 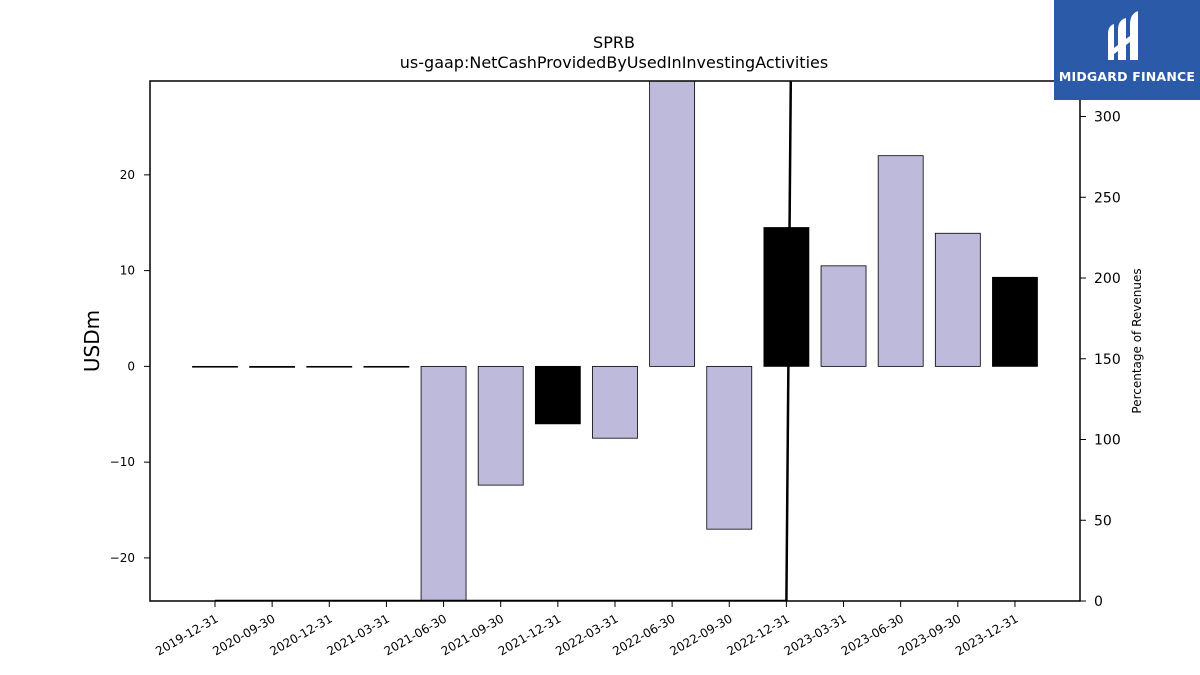 I want to click on x-tick-label: 2022-06-30, so click(x=643, y=634).